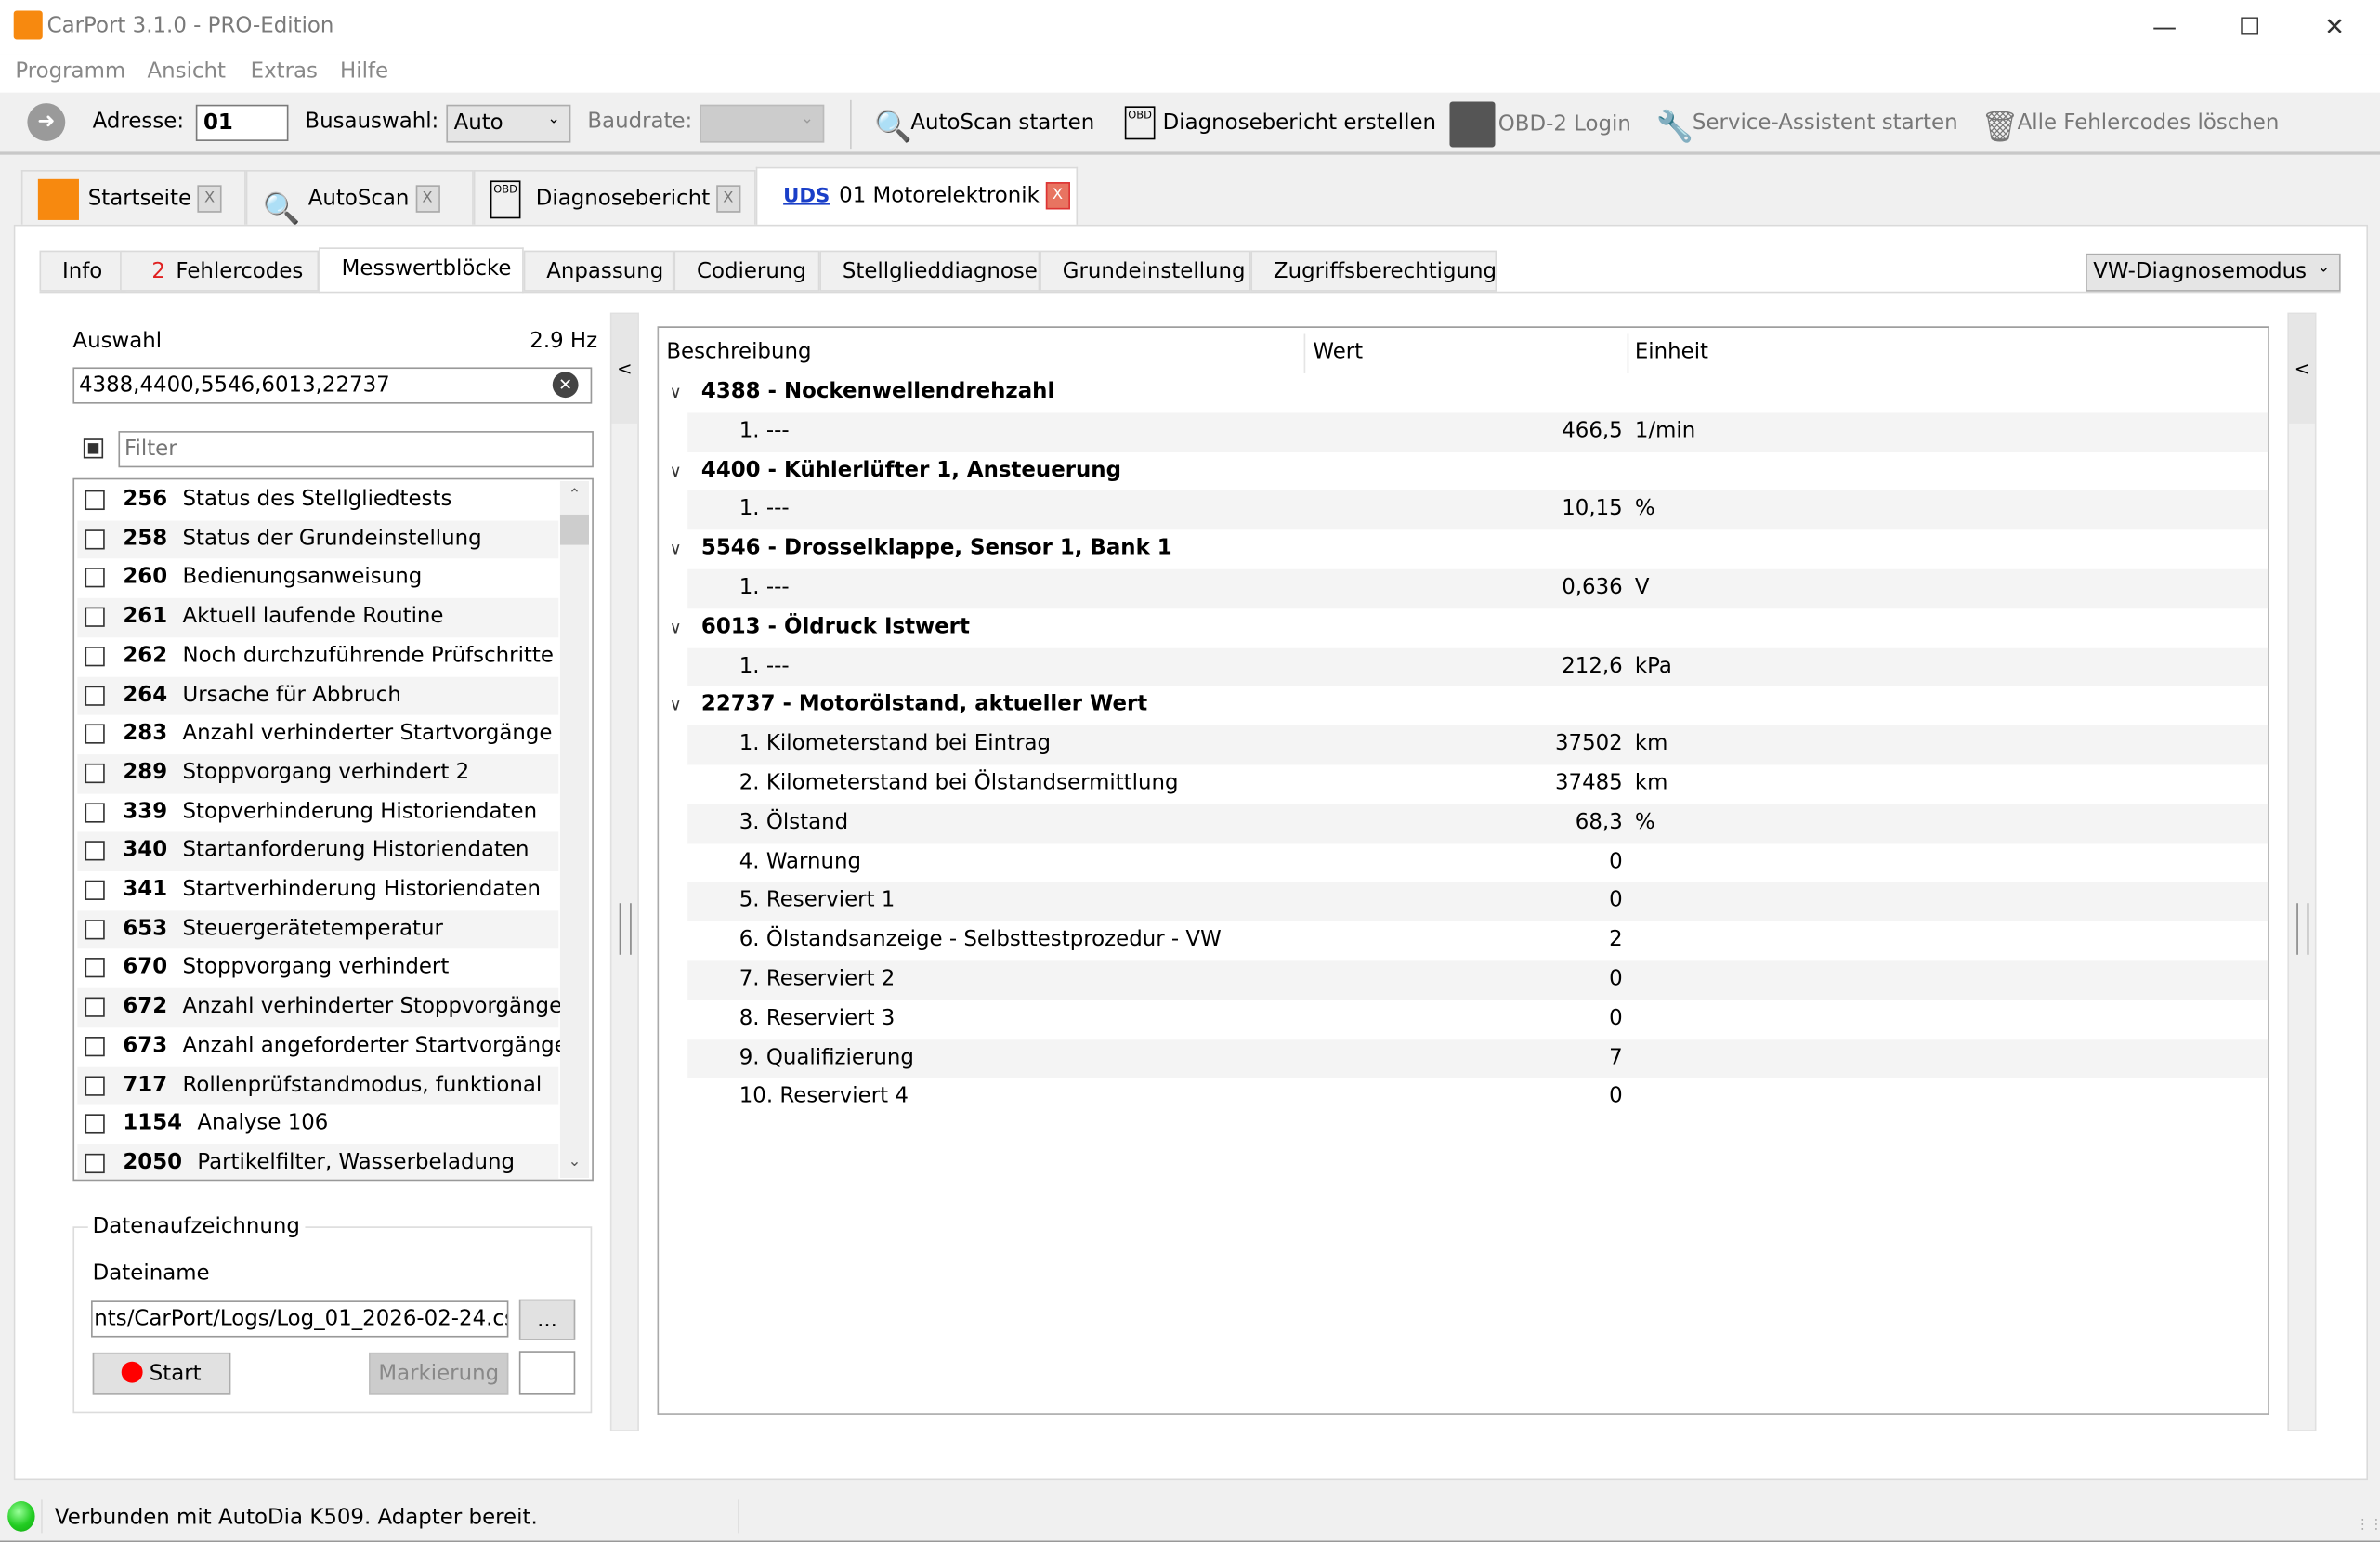 Image resolution: width=2380 pixels, height=1542 pixels. I want to click on diagnosebericht-button: OBD Diagnosebericht erstellen, so click(1280, 122).